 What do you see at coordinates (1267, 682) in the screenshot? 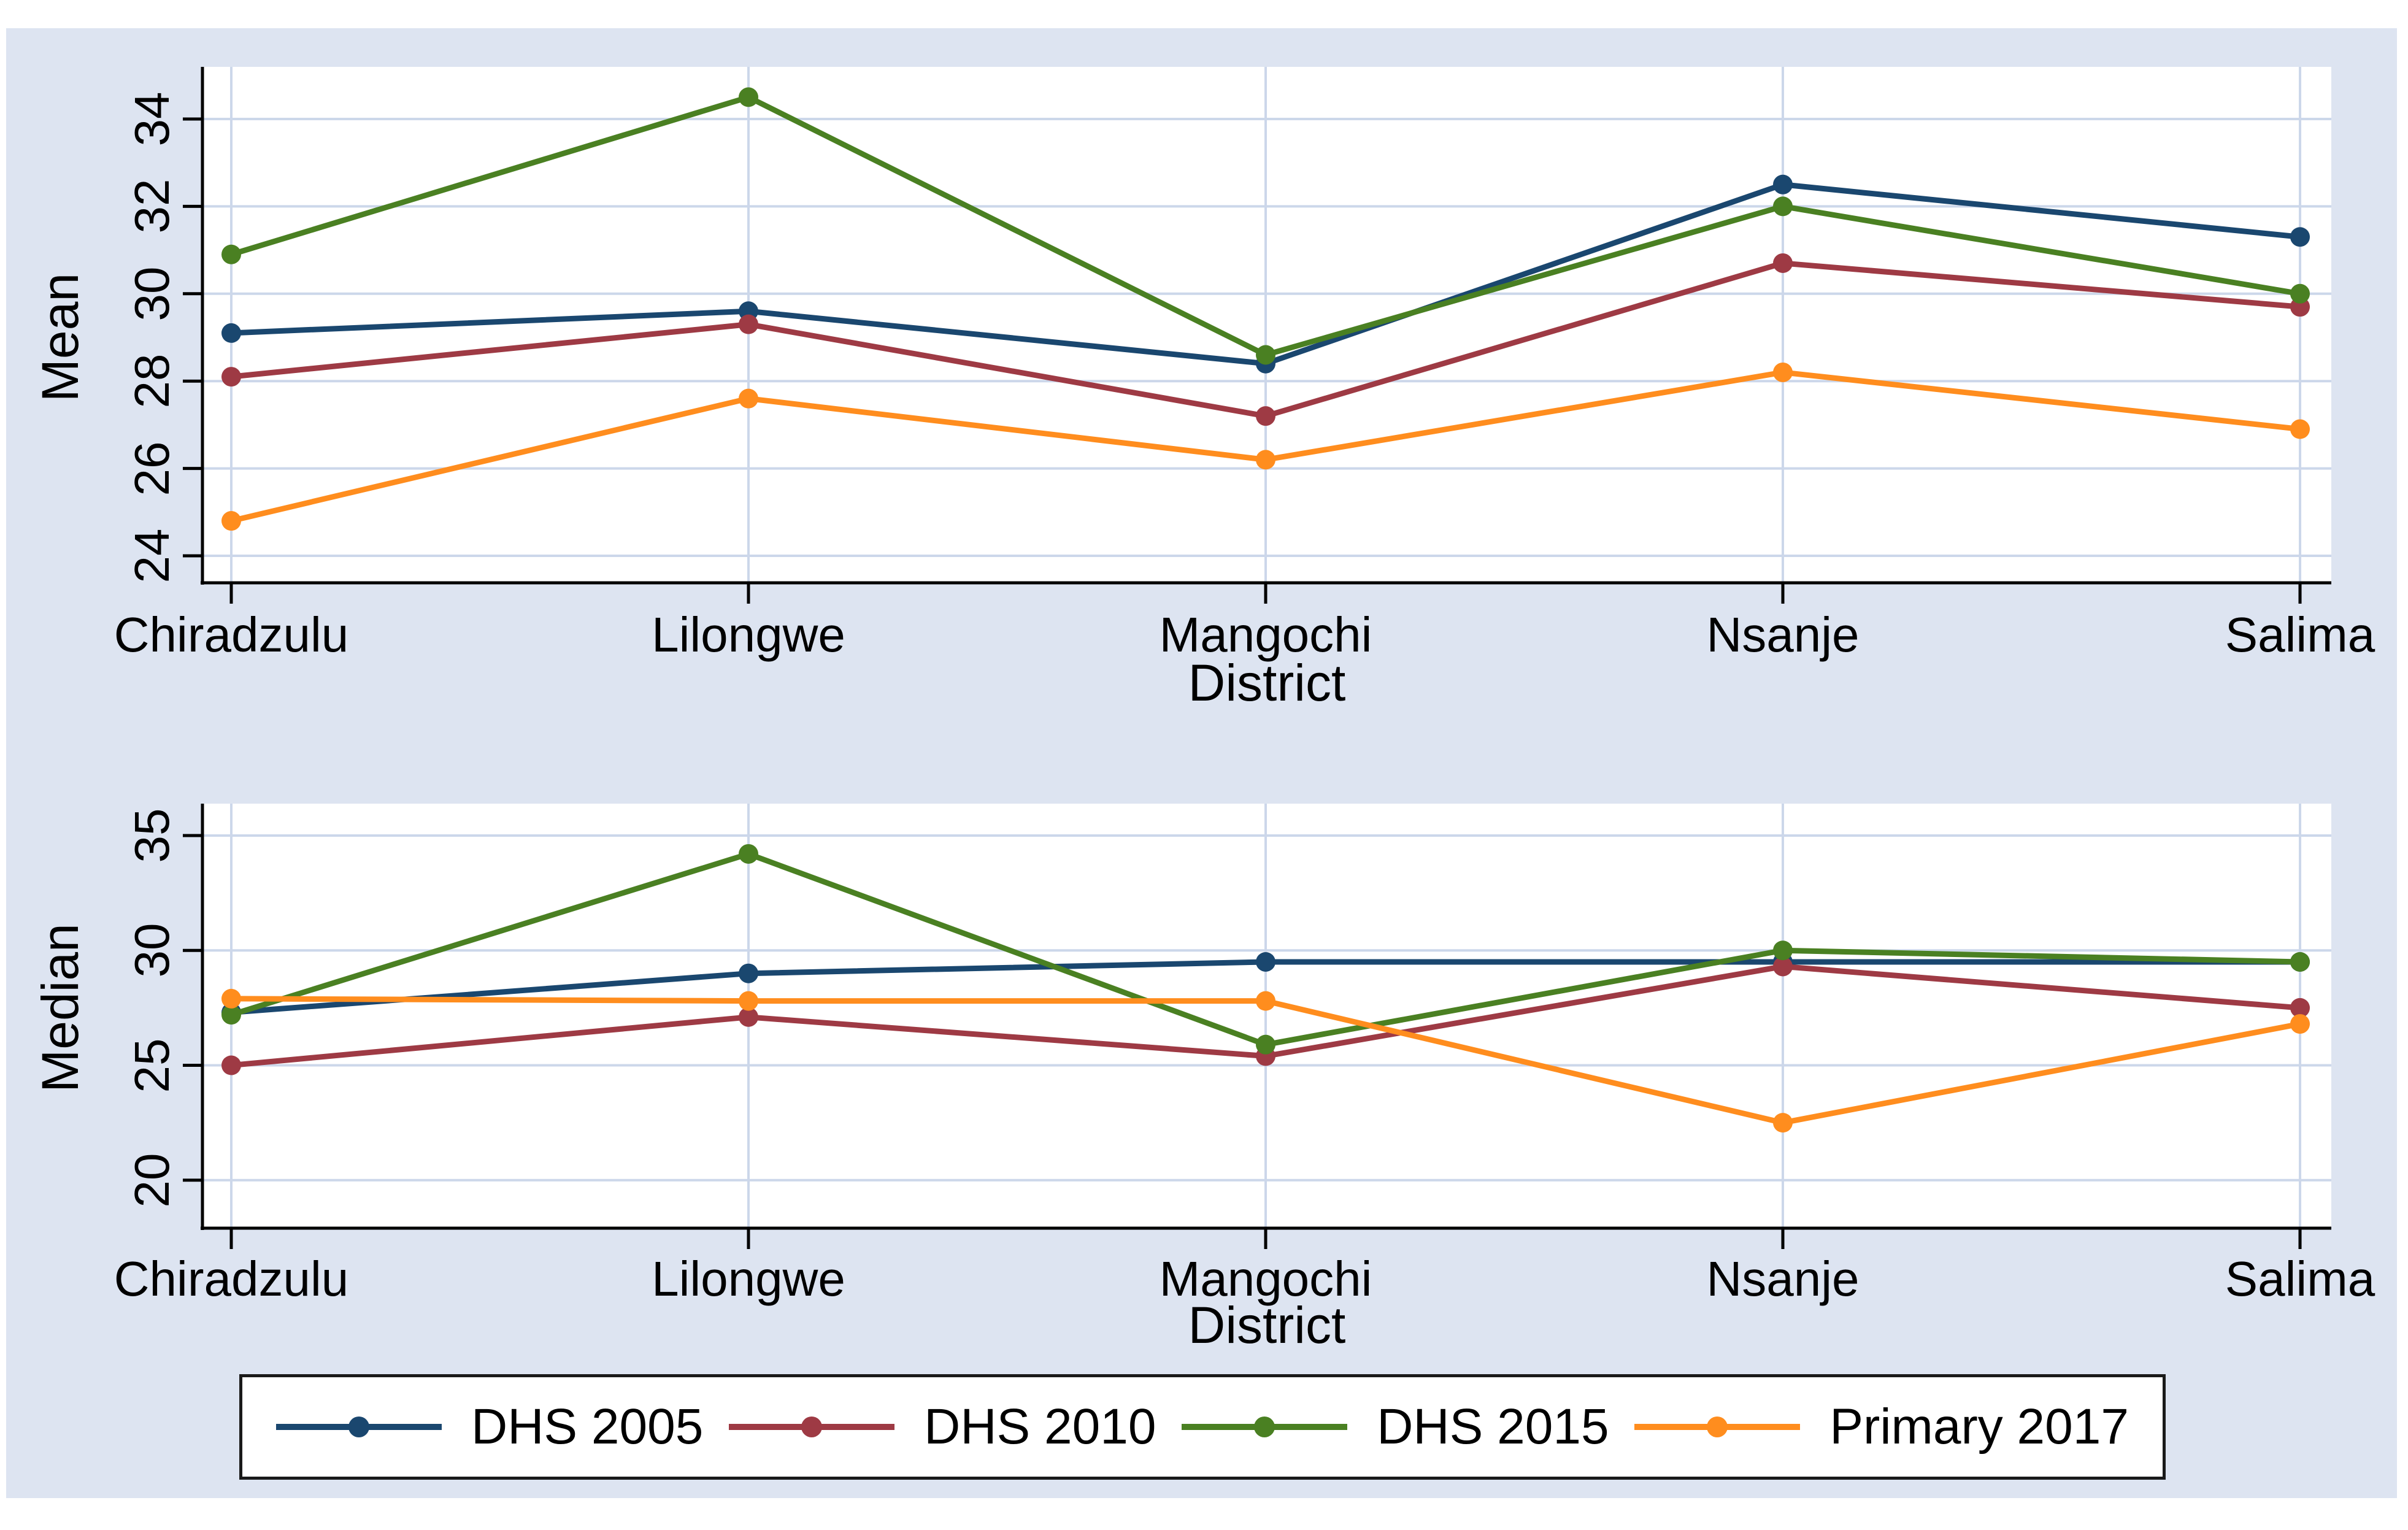
I see `x-axis-title-district-top: District` at bounding box center [1267, 682].